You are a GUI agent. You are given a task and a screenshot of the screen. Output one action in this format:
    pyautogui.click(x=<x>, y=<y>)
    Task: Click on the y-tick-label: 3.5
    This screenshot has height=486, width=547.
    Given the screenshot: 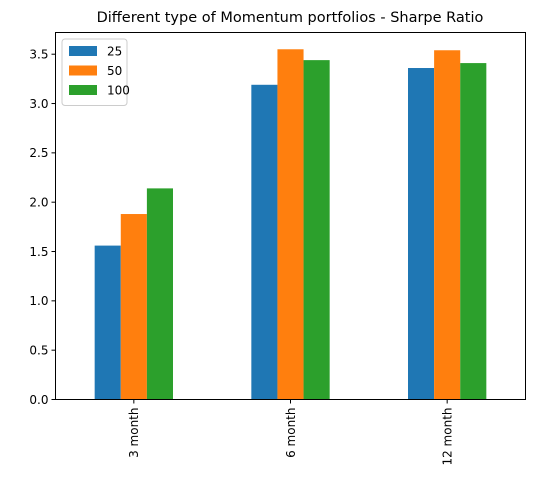 What is the action you would take?
    pyautogui.click(x=38, y=55)
    